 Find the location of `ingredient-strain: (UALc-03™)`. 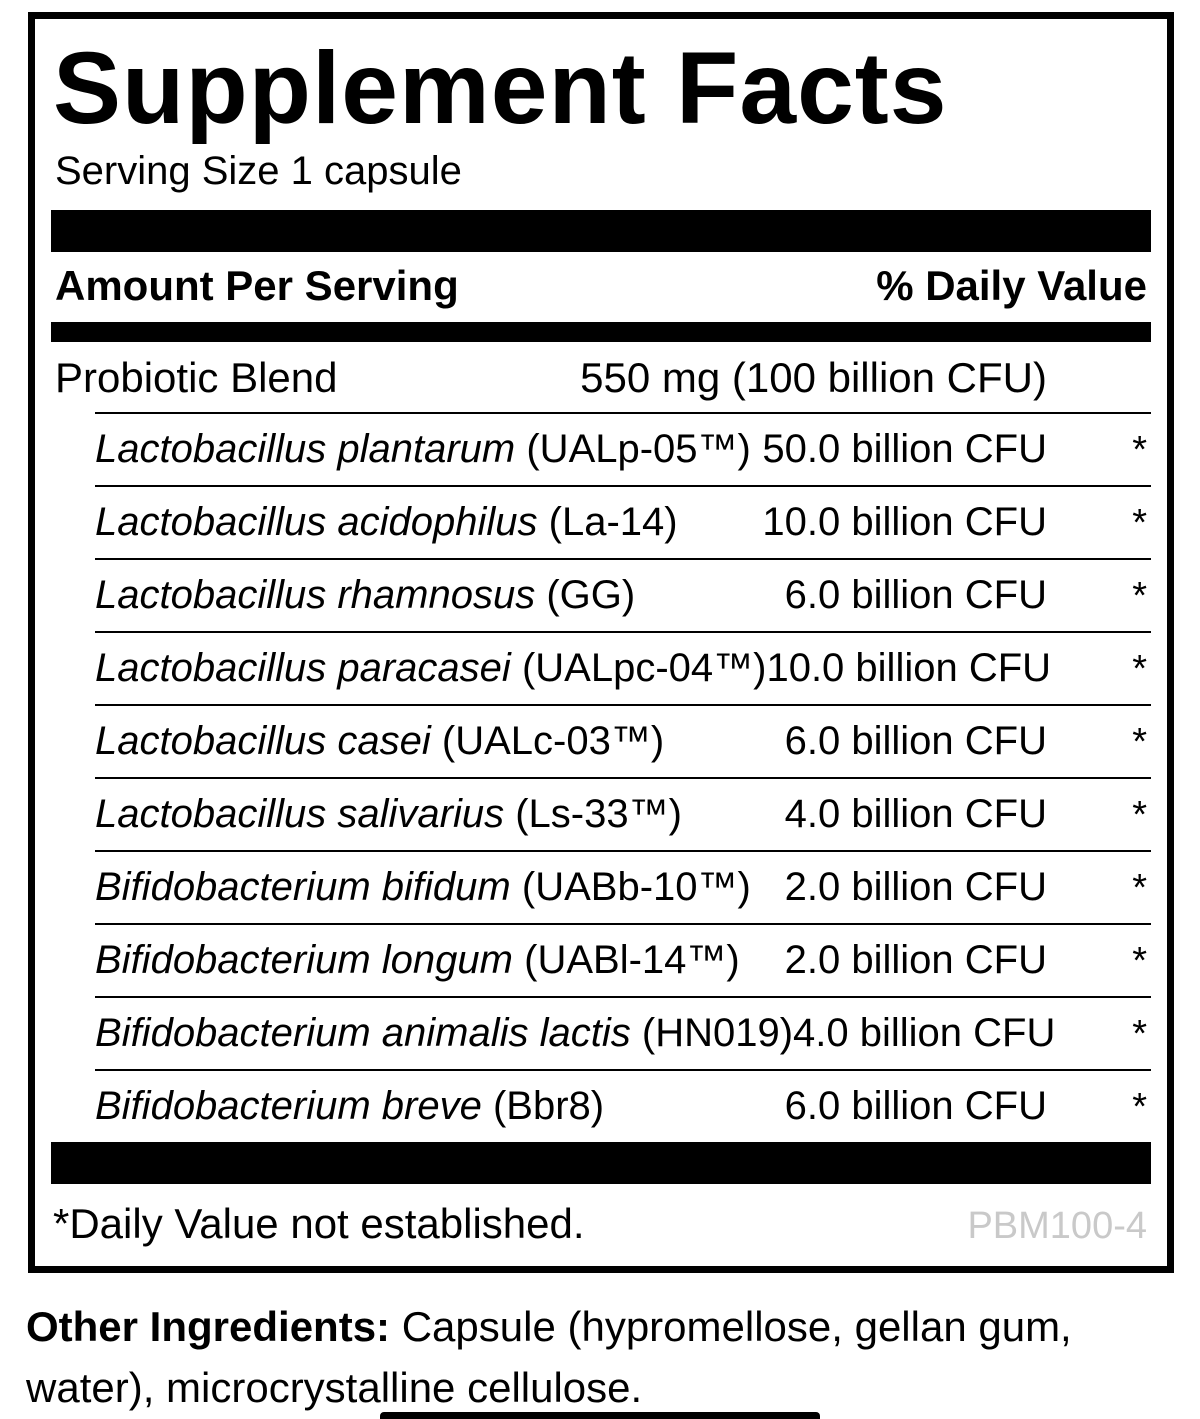

ingredient-strain: (UALc-03™) is located at coordinates (553, 741).